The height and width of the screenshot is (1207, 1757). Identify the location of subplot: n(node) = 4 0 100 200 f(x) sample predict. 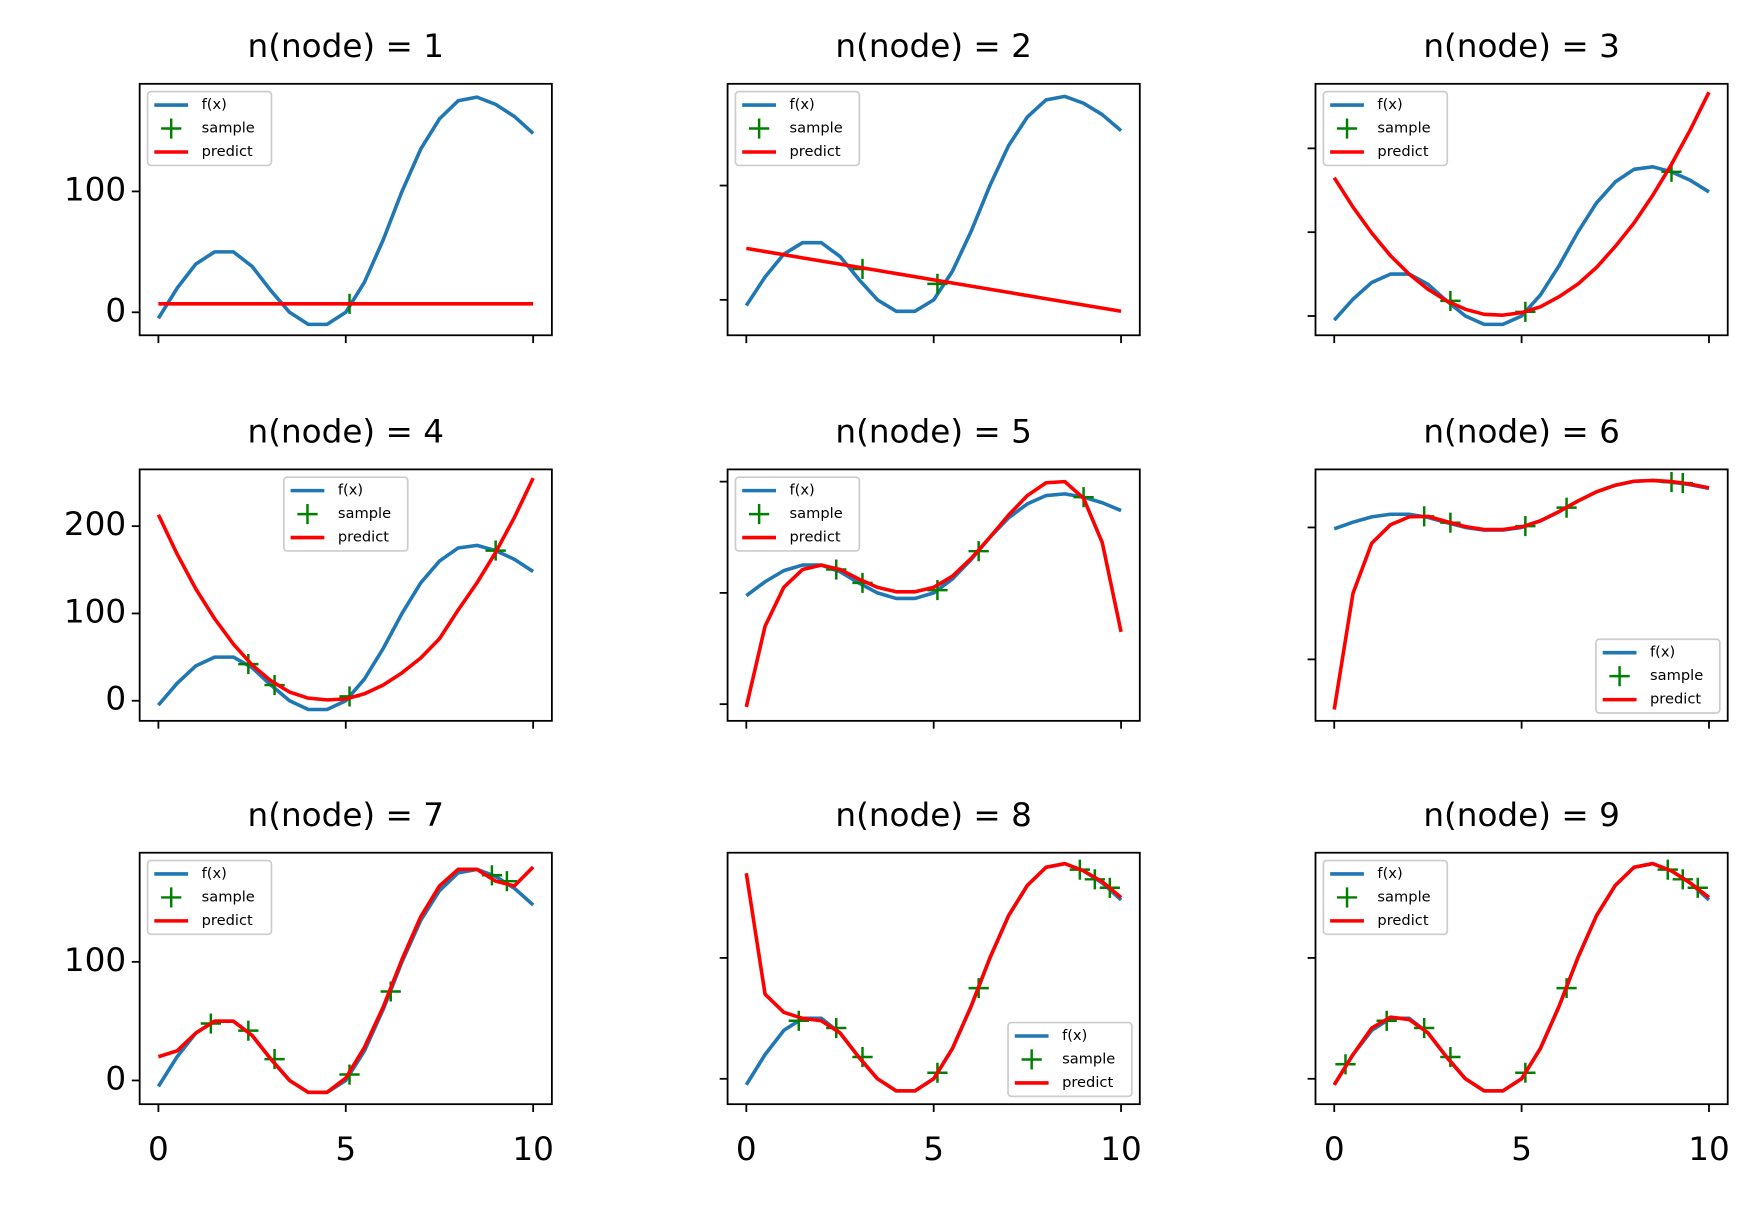
(308, 571).